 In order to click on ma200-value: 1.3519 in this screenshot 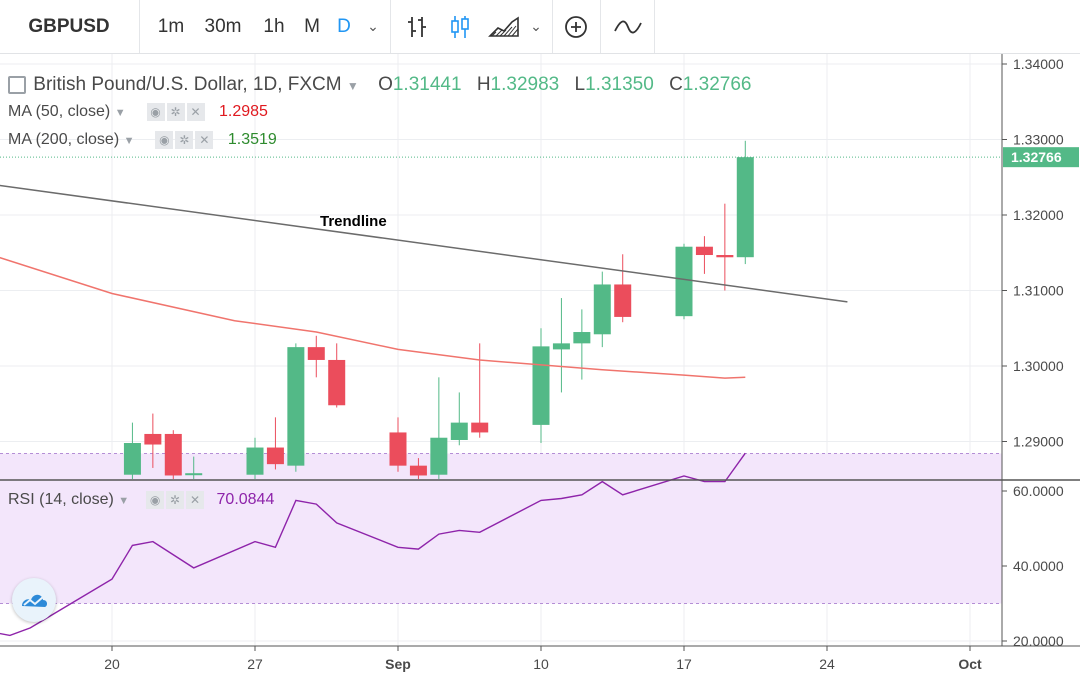, I will do `click(252, 140)`.